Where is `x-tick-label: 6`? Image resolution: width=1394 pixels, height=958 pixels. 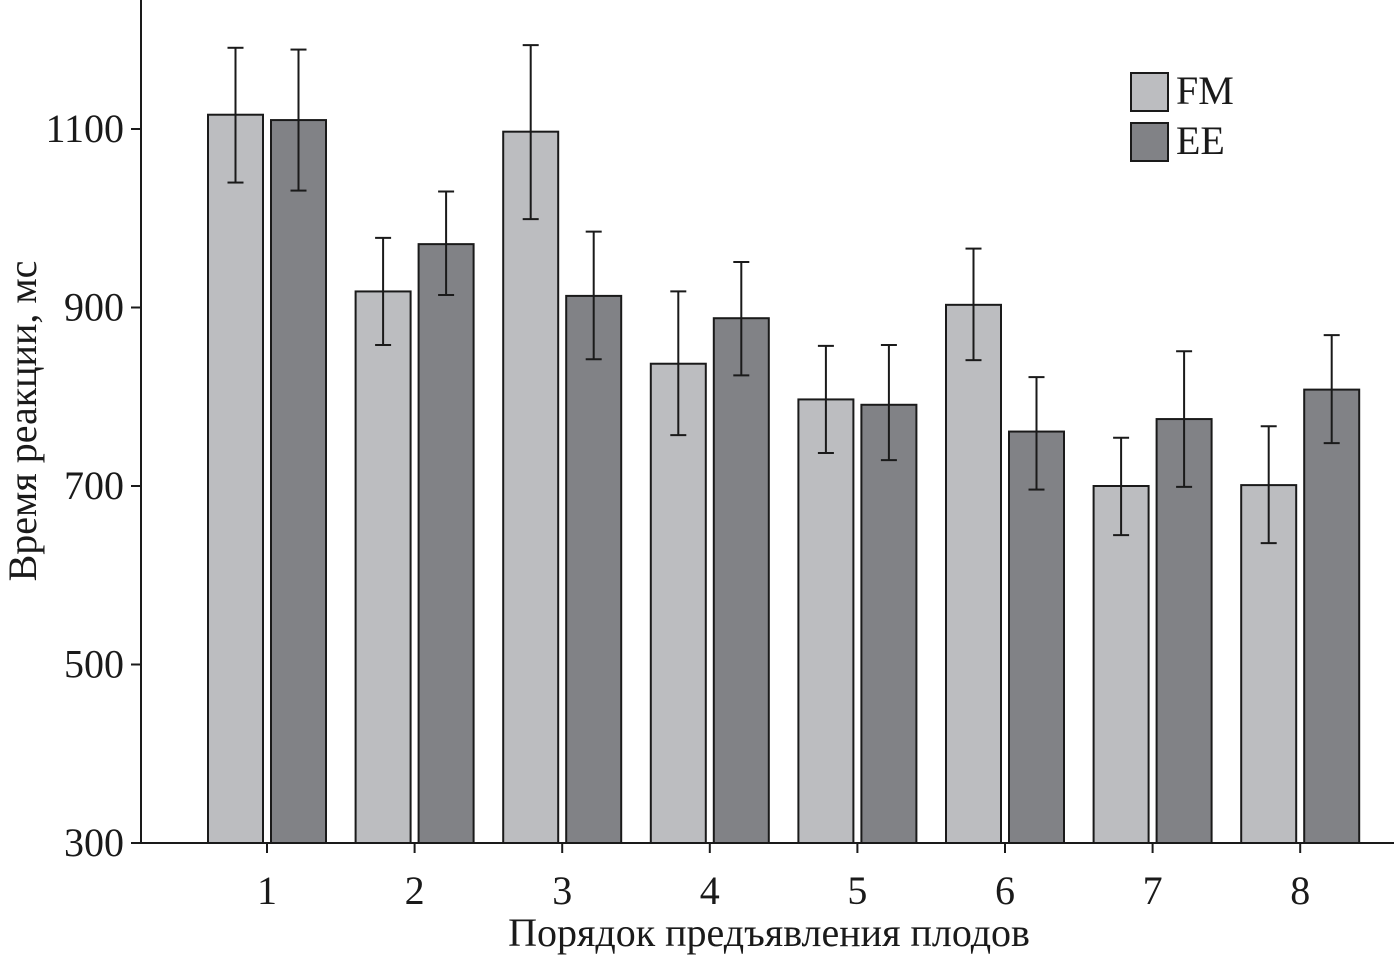
x-tick-label: 6 is located at coordinates (1005, 890).